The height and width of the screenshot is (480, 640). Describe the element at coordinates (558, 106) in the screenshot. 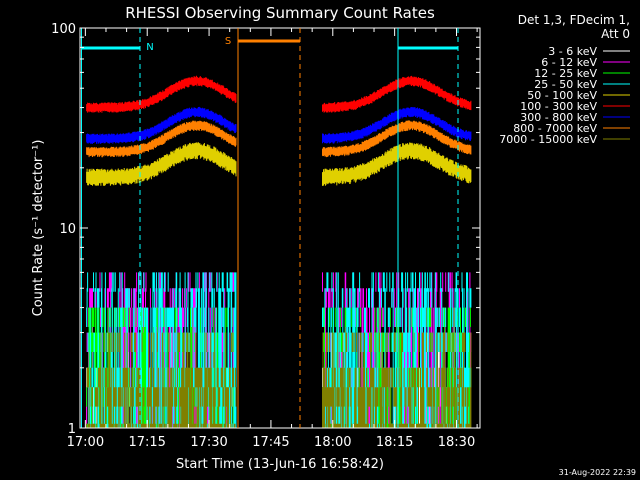

I see `legend-label-5: 100 - 300 keV` at that location.